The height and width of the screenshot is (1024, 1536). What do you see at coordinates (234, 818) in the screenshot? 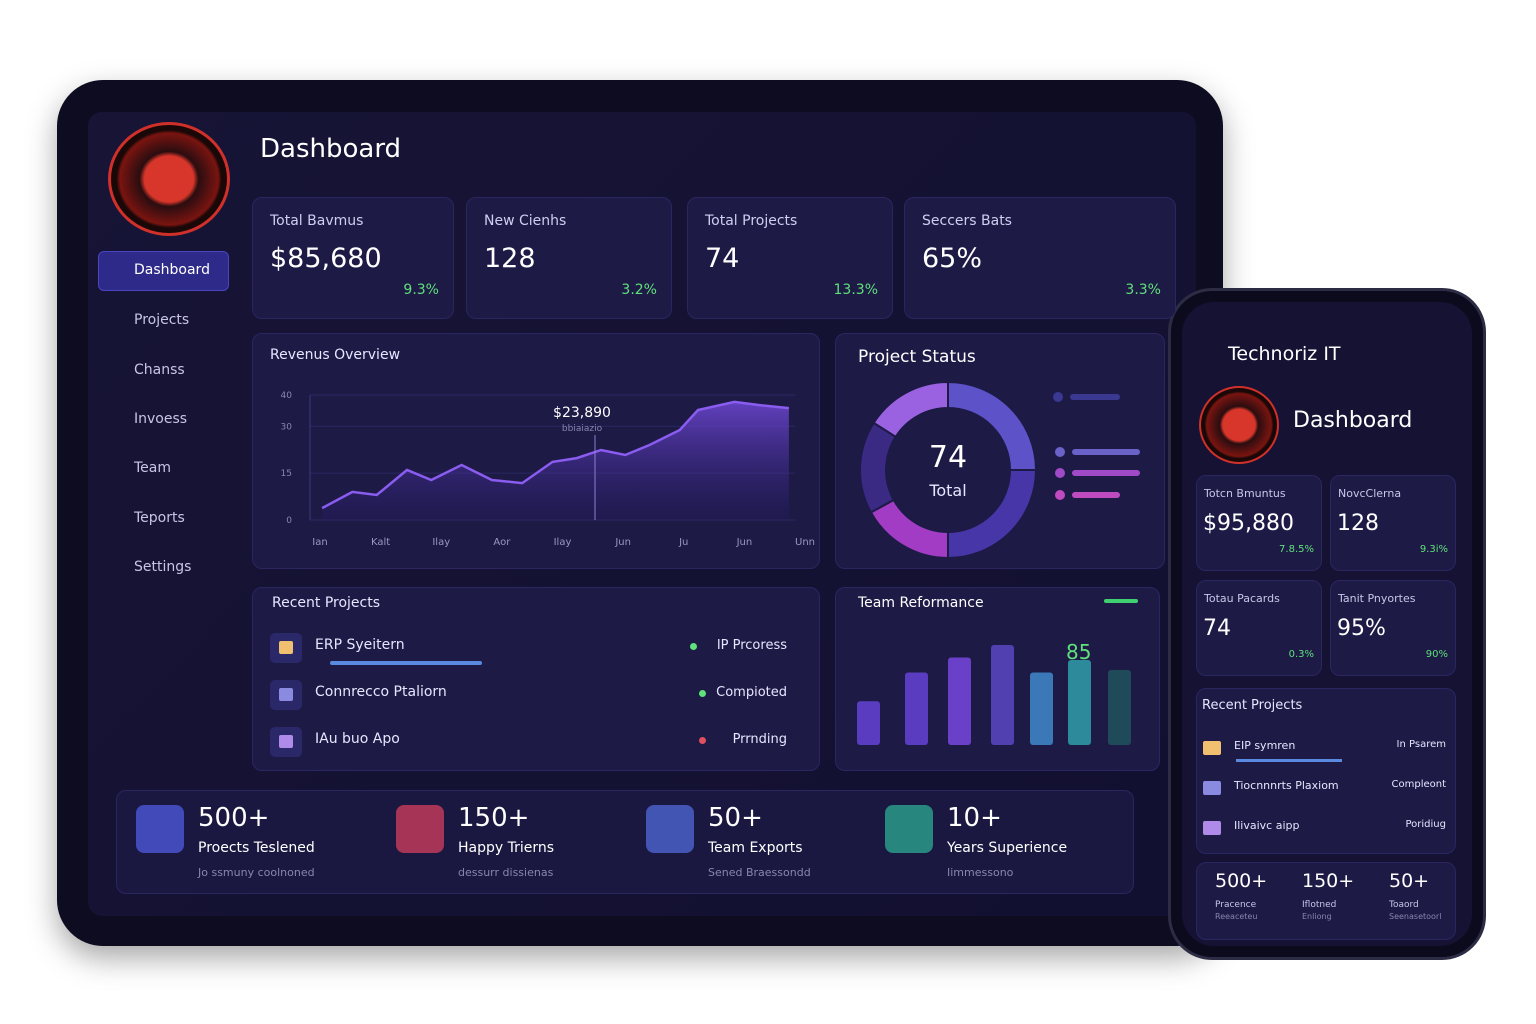
I see `highlight-number: 500+` at bounding box center [234, 818].